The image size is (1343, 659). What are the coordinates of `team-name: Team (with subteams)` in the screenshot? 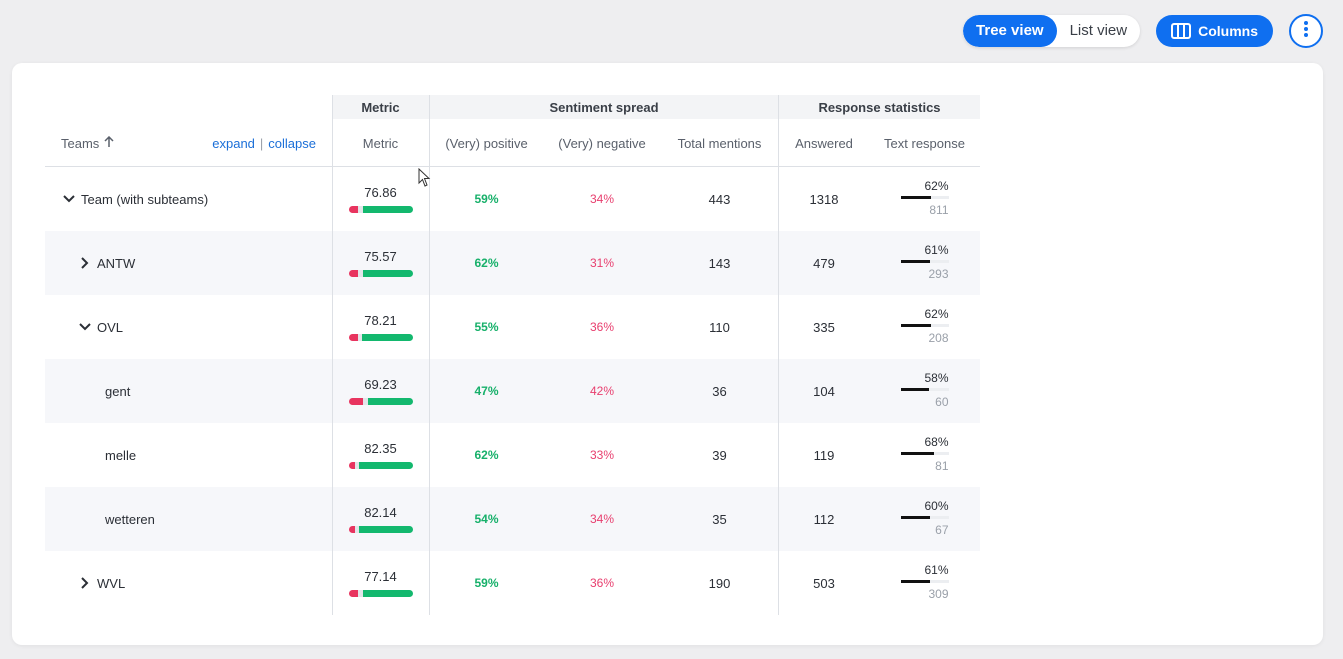 It's located at (145, 199).